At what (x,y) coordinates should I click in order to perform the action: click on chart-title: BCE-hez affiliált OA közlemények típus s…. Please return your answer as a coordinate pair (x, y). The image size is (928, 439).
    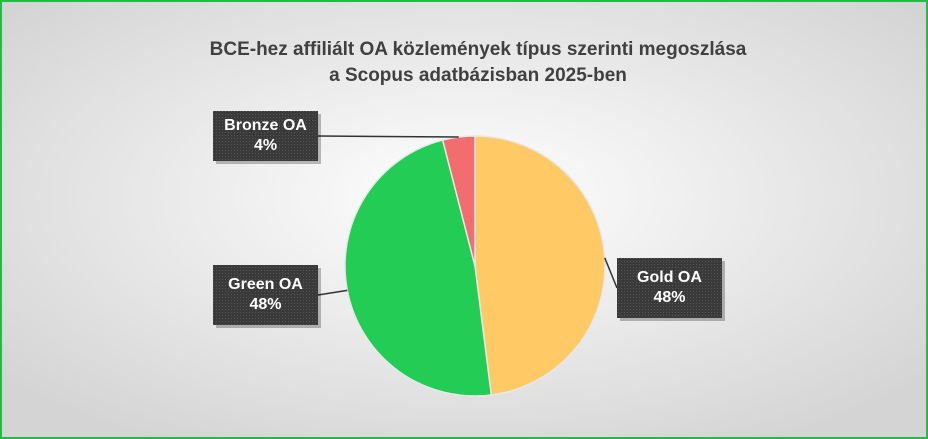
    Looking at the image, I should click on (478, 49).